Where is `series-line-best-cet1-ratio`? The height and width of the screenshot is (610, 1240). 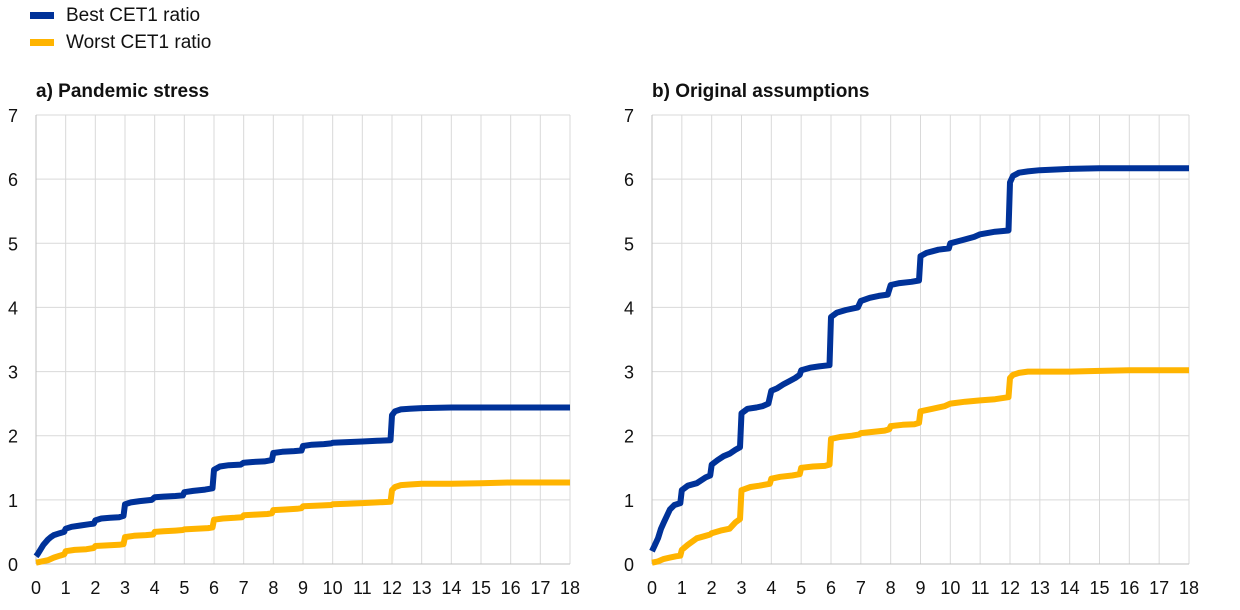
series-line-best-cet1-ratio is located at coordinates (301, 481).